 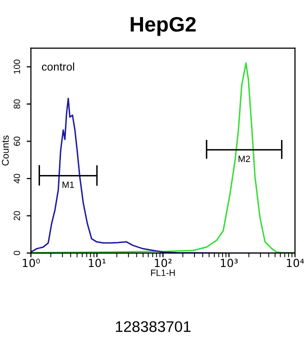 I want to click on x-axis-title: FL1-H, so click(x=163, y=273).